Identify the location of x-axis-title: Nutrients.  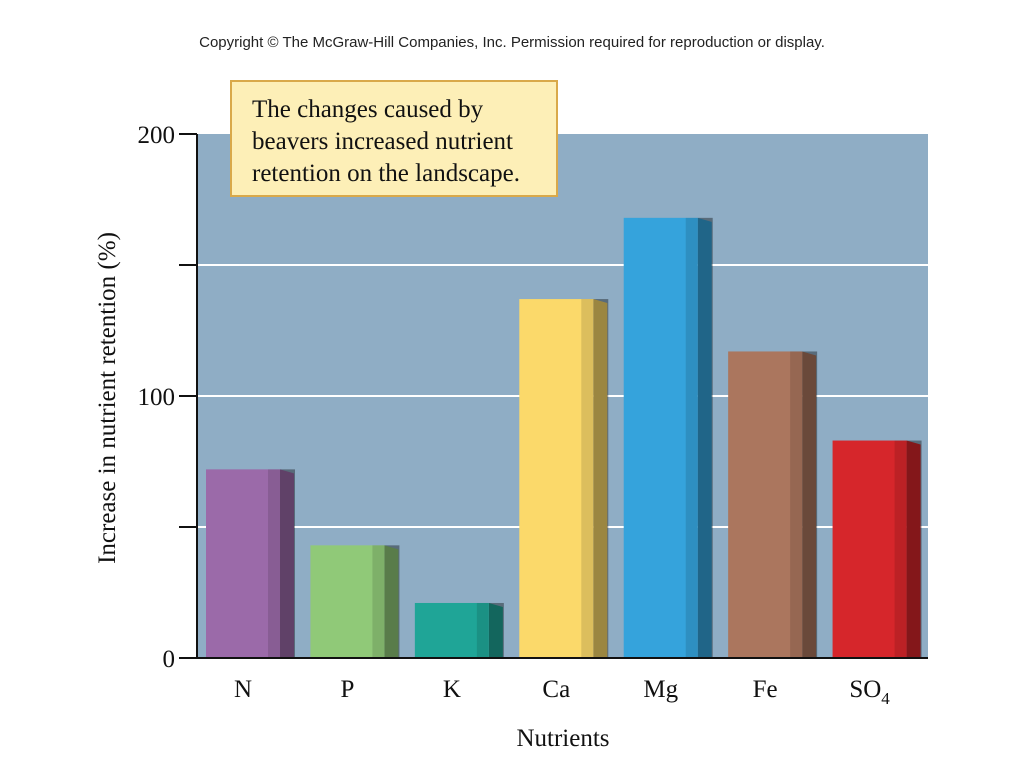
(562, 738).